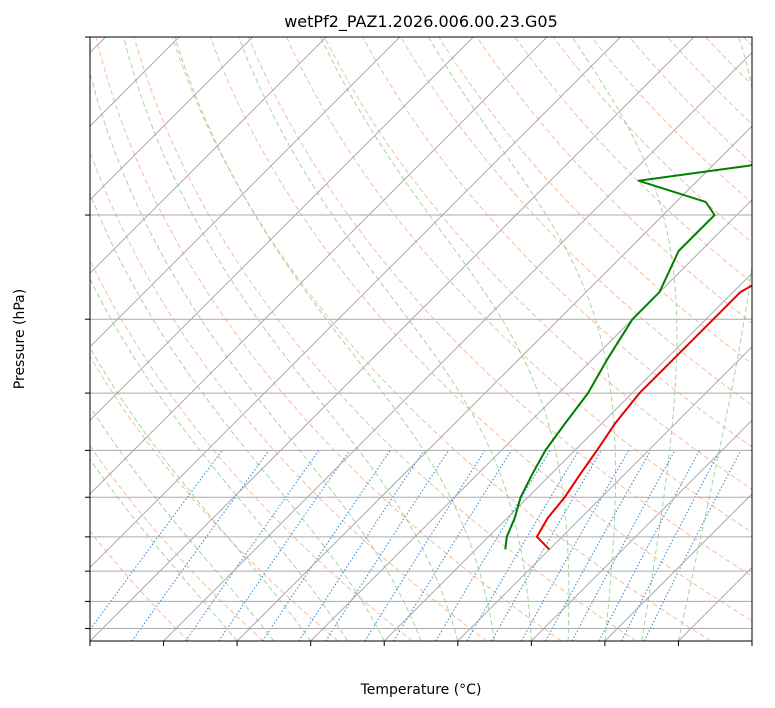  What do you see at coordinates (421, 690) in the screenshot?
I see `x-axis-label: Temperature (°C)` at bounding box center [421, 690].